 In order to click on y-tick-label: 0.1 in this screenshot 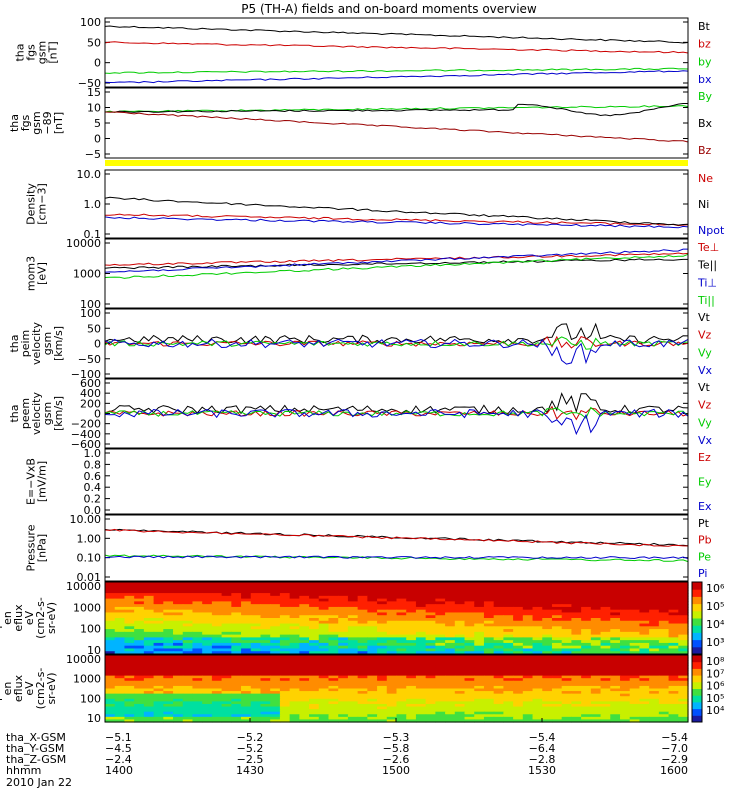, I will do `click(93, 234)`.